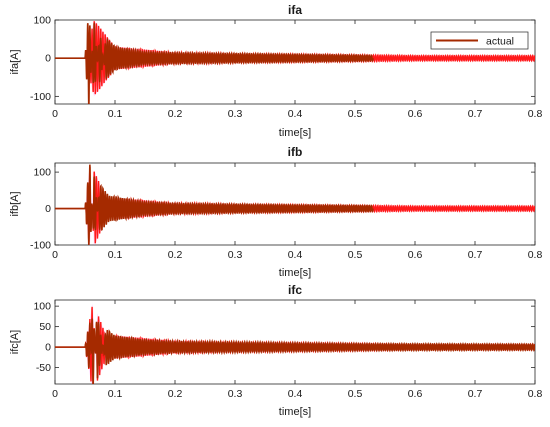 The width and height of the screenshot is (550, 427). I want to click on legend: actual, so click(479, 40).